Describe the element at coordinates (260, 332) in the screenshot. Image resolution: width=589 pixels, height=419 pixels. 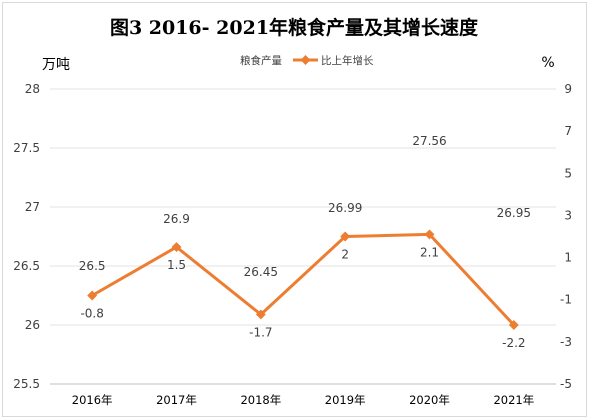
I see `growth-value-label: -1.7` at that location.